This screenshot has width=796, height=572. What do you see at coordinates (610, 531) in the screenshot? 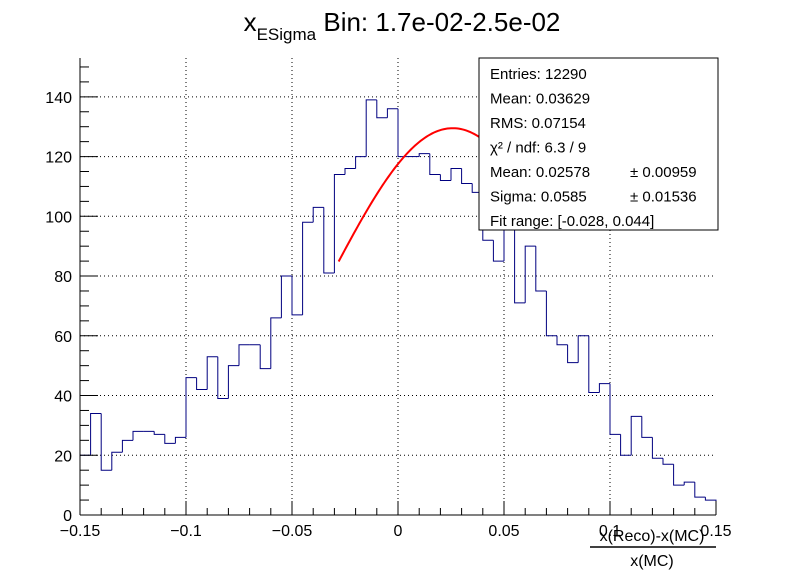
I see `x-tick-label-5: 0.1` at bounding box center [610, 531].